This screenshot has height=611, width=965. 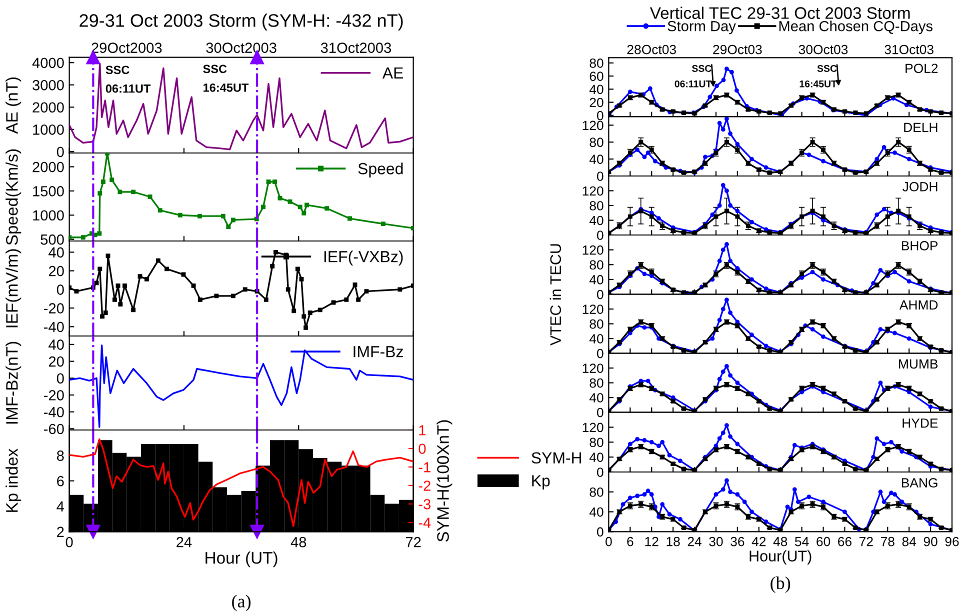 I want to click on y-tick-label: 4000, so click(x=48, y=63).